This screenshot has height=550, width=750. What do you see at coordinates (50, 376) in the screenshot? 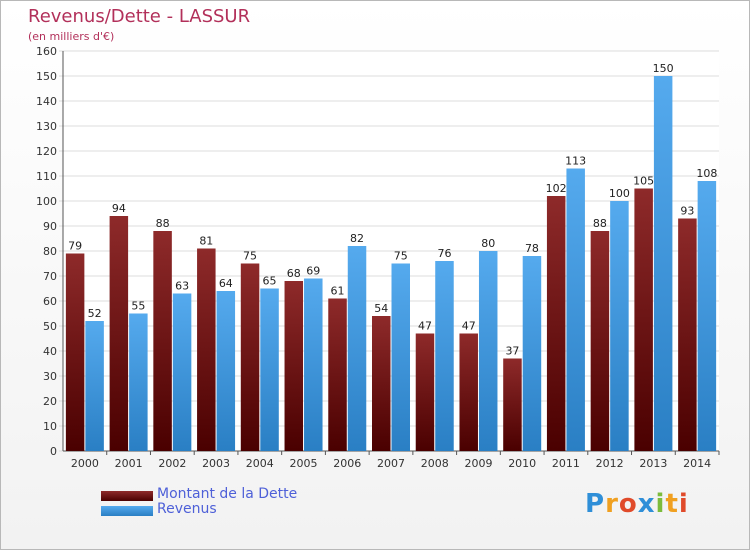
I see `y-tick-label: 30` at bounding box center [50, 376].